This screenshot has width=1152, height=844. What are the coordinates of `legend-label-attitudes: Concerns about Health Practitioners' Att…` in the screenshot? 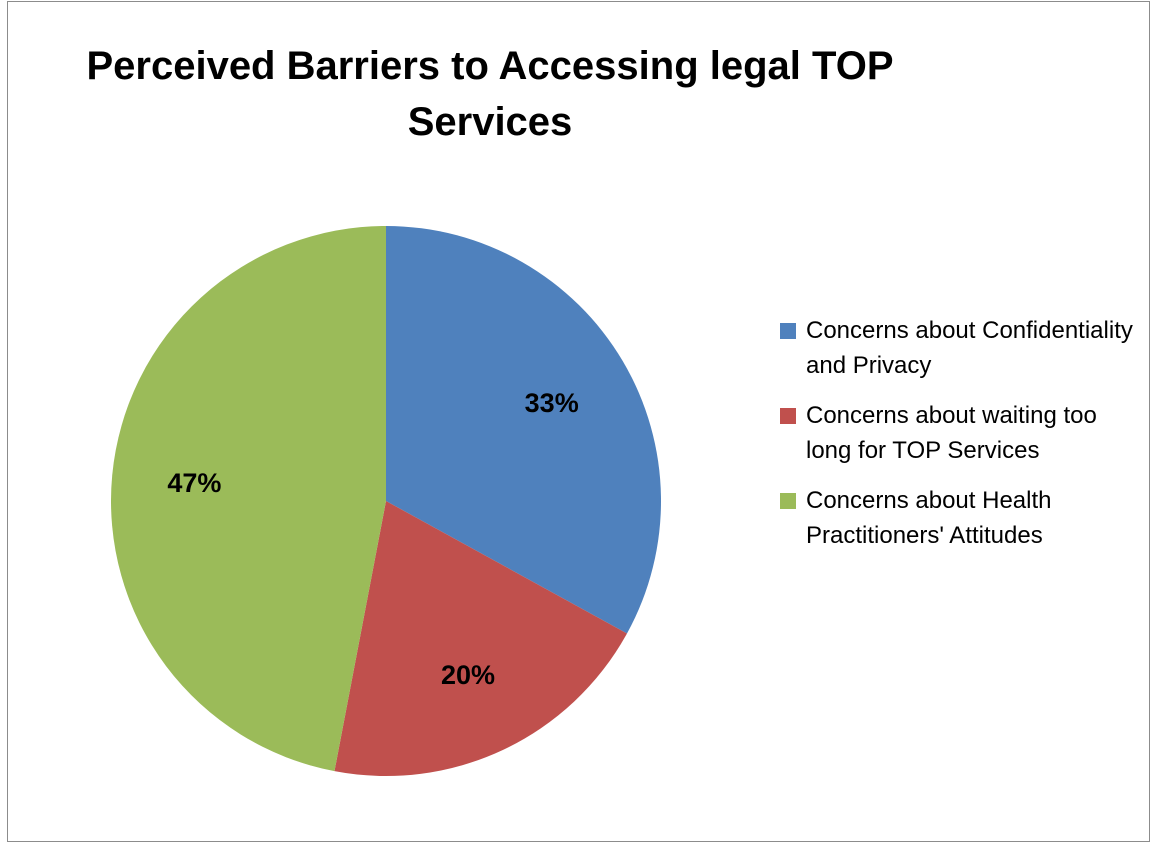 It's located at (929, 518).